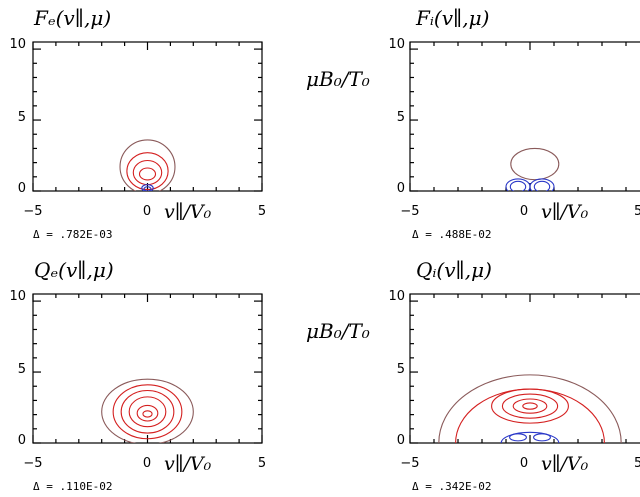 This screenshot has height=497, width=640. I want to click on panel-title: Qₑ(v∥,μ), so click(74, 270).